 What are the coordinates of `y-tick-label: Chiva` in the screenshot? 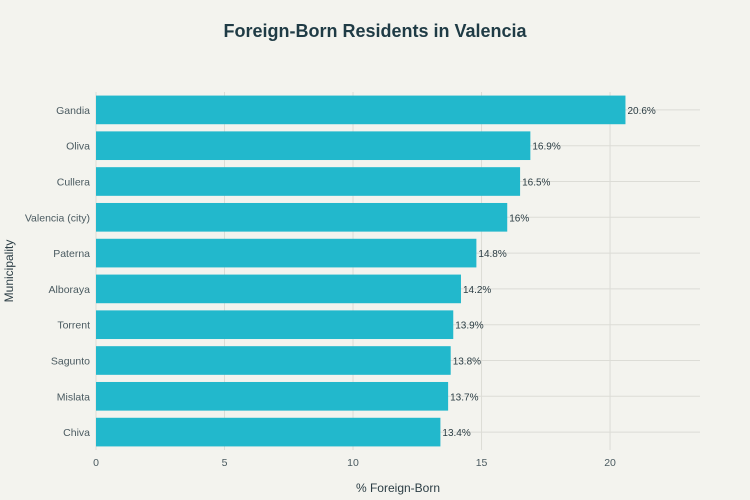 It's located at (76, 433).